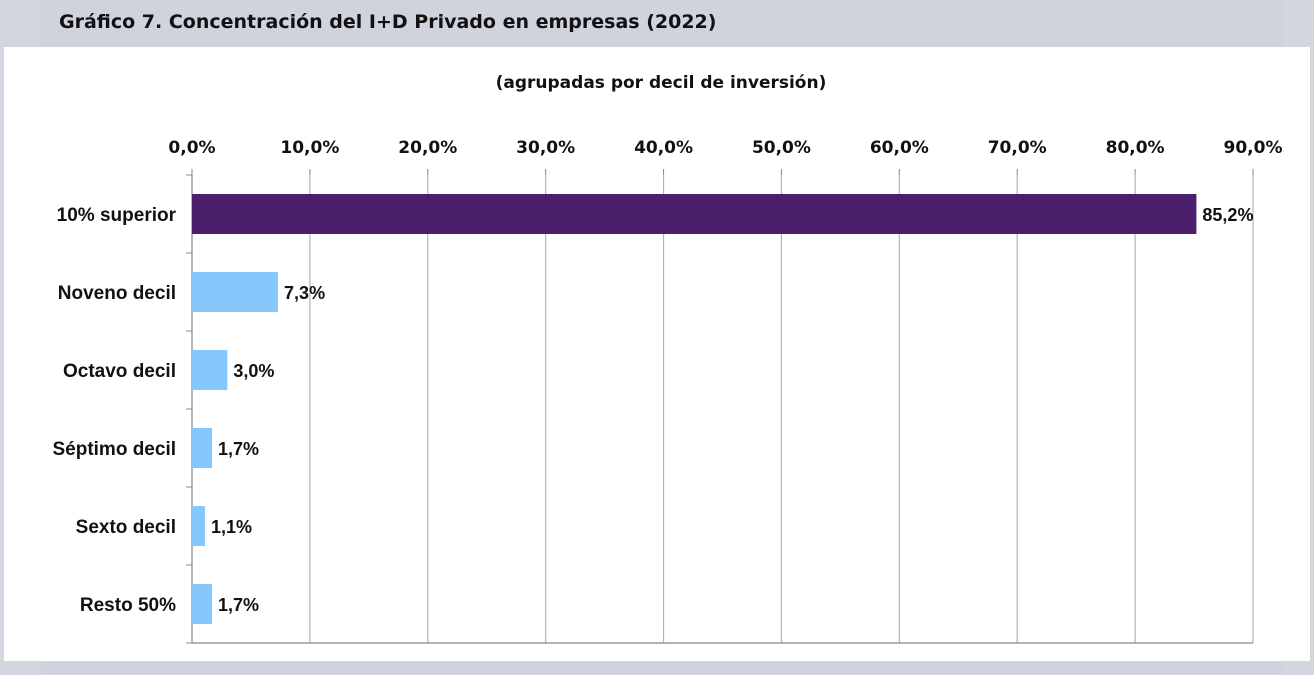 This screenshot has width=1314, height=675. I want to click on value-label: 3,0%, so click(253, 371).